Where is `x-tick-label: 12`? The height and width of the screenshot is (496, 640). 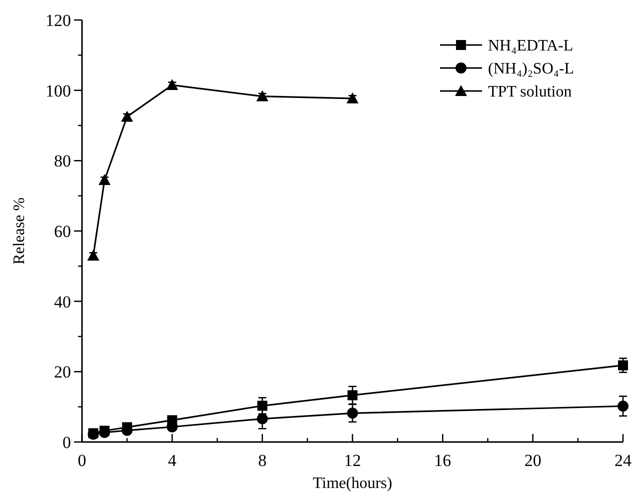
x-tick-label: 12 is located at coordinates (352, 460).